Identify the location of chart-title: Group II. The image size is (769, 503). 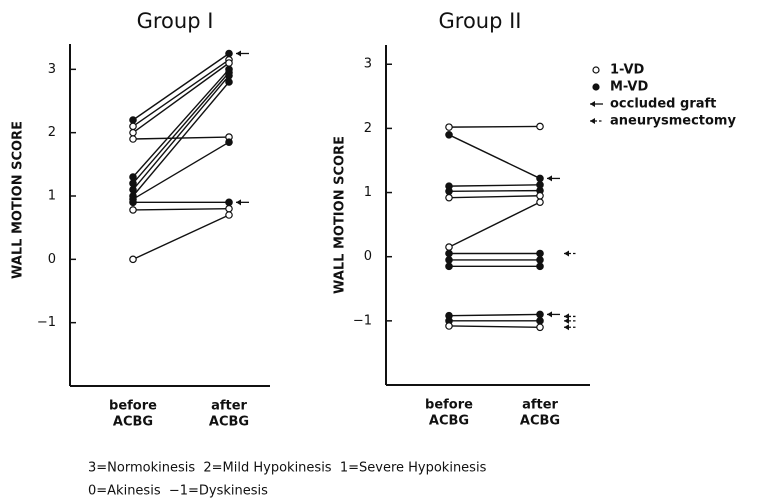
(480, 21).